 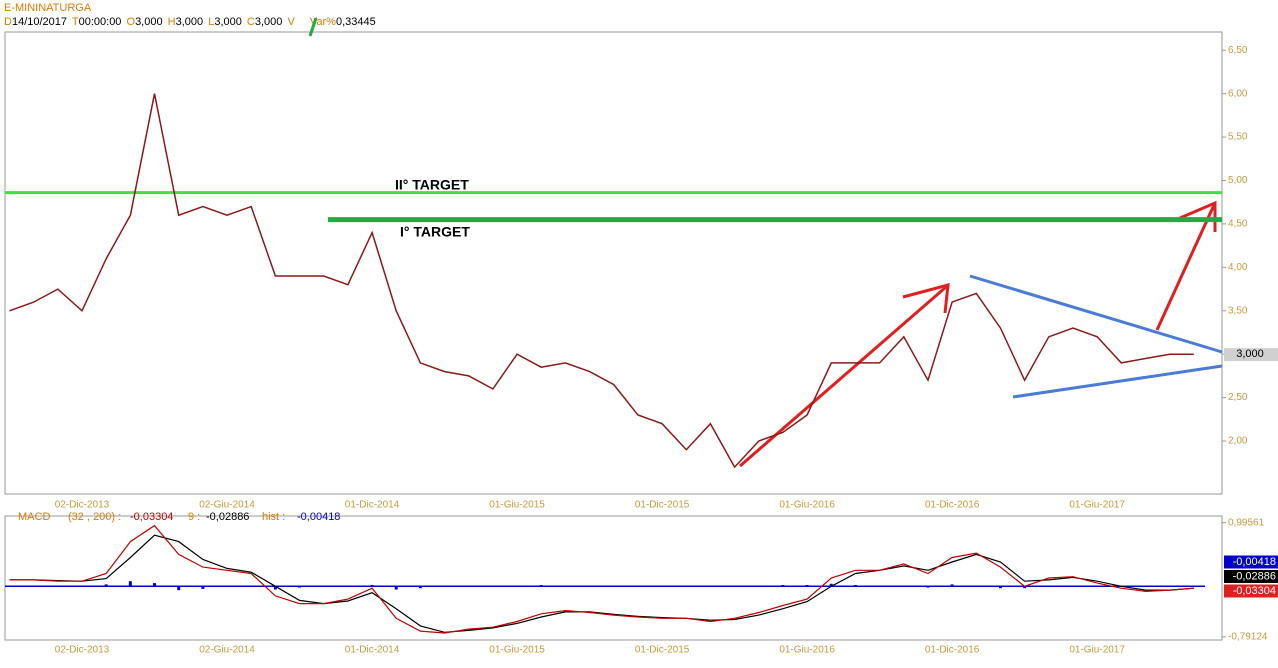 What do you see at coordinates (211, 22) in the screenshot?
I see `header-key: L` at bounding box center [211, 22].